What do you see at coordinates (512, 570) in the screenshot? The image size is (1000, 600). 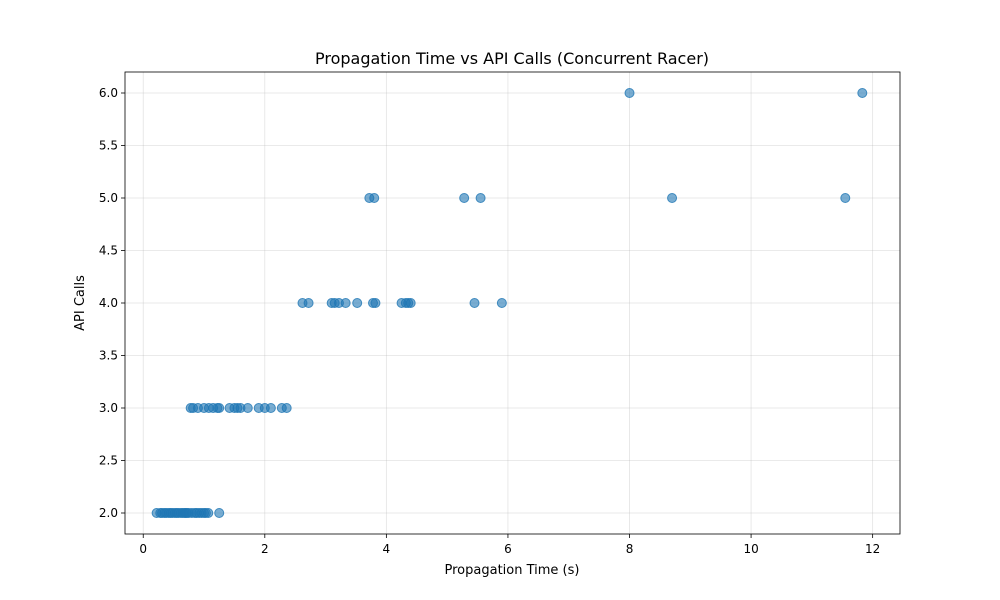 I see `x-axis-label: Propagation Time (s)` at bounding box center [512, 570].